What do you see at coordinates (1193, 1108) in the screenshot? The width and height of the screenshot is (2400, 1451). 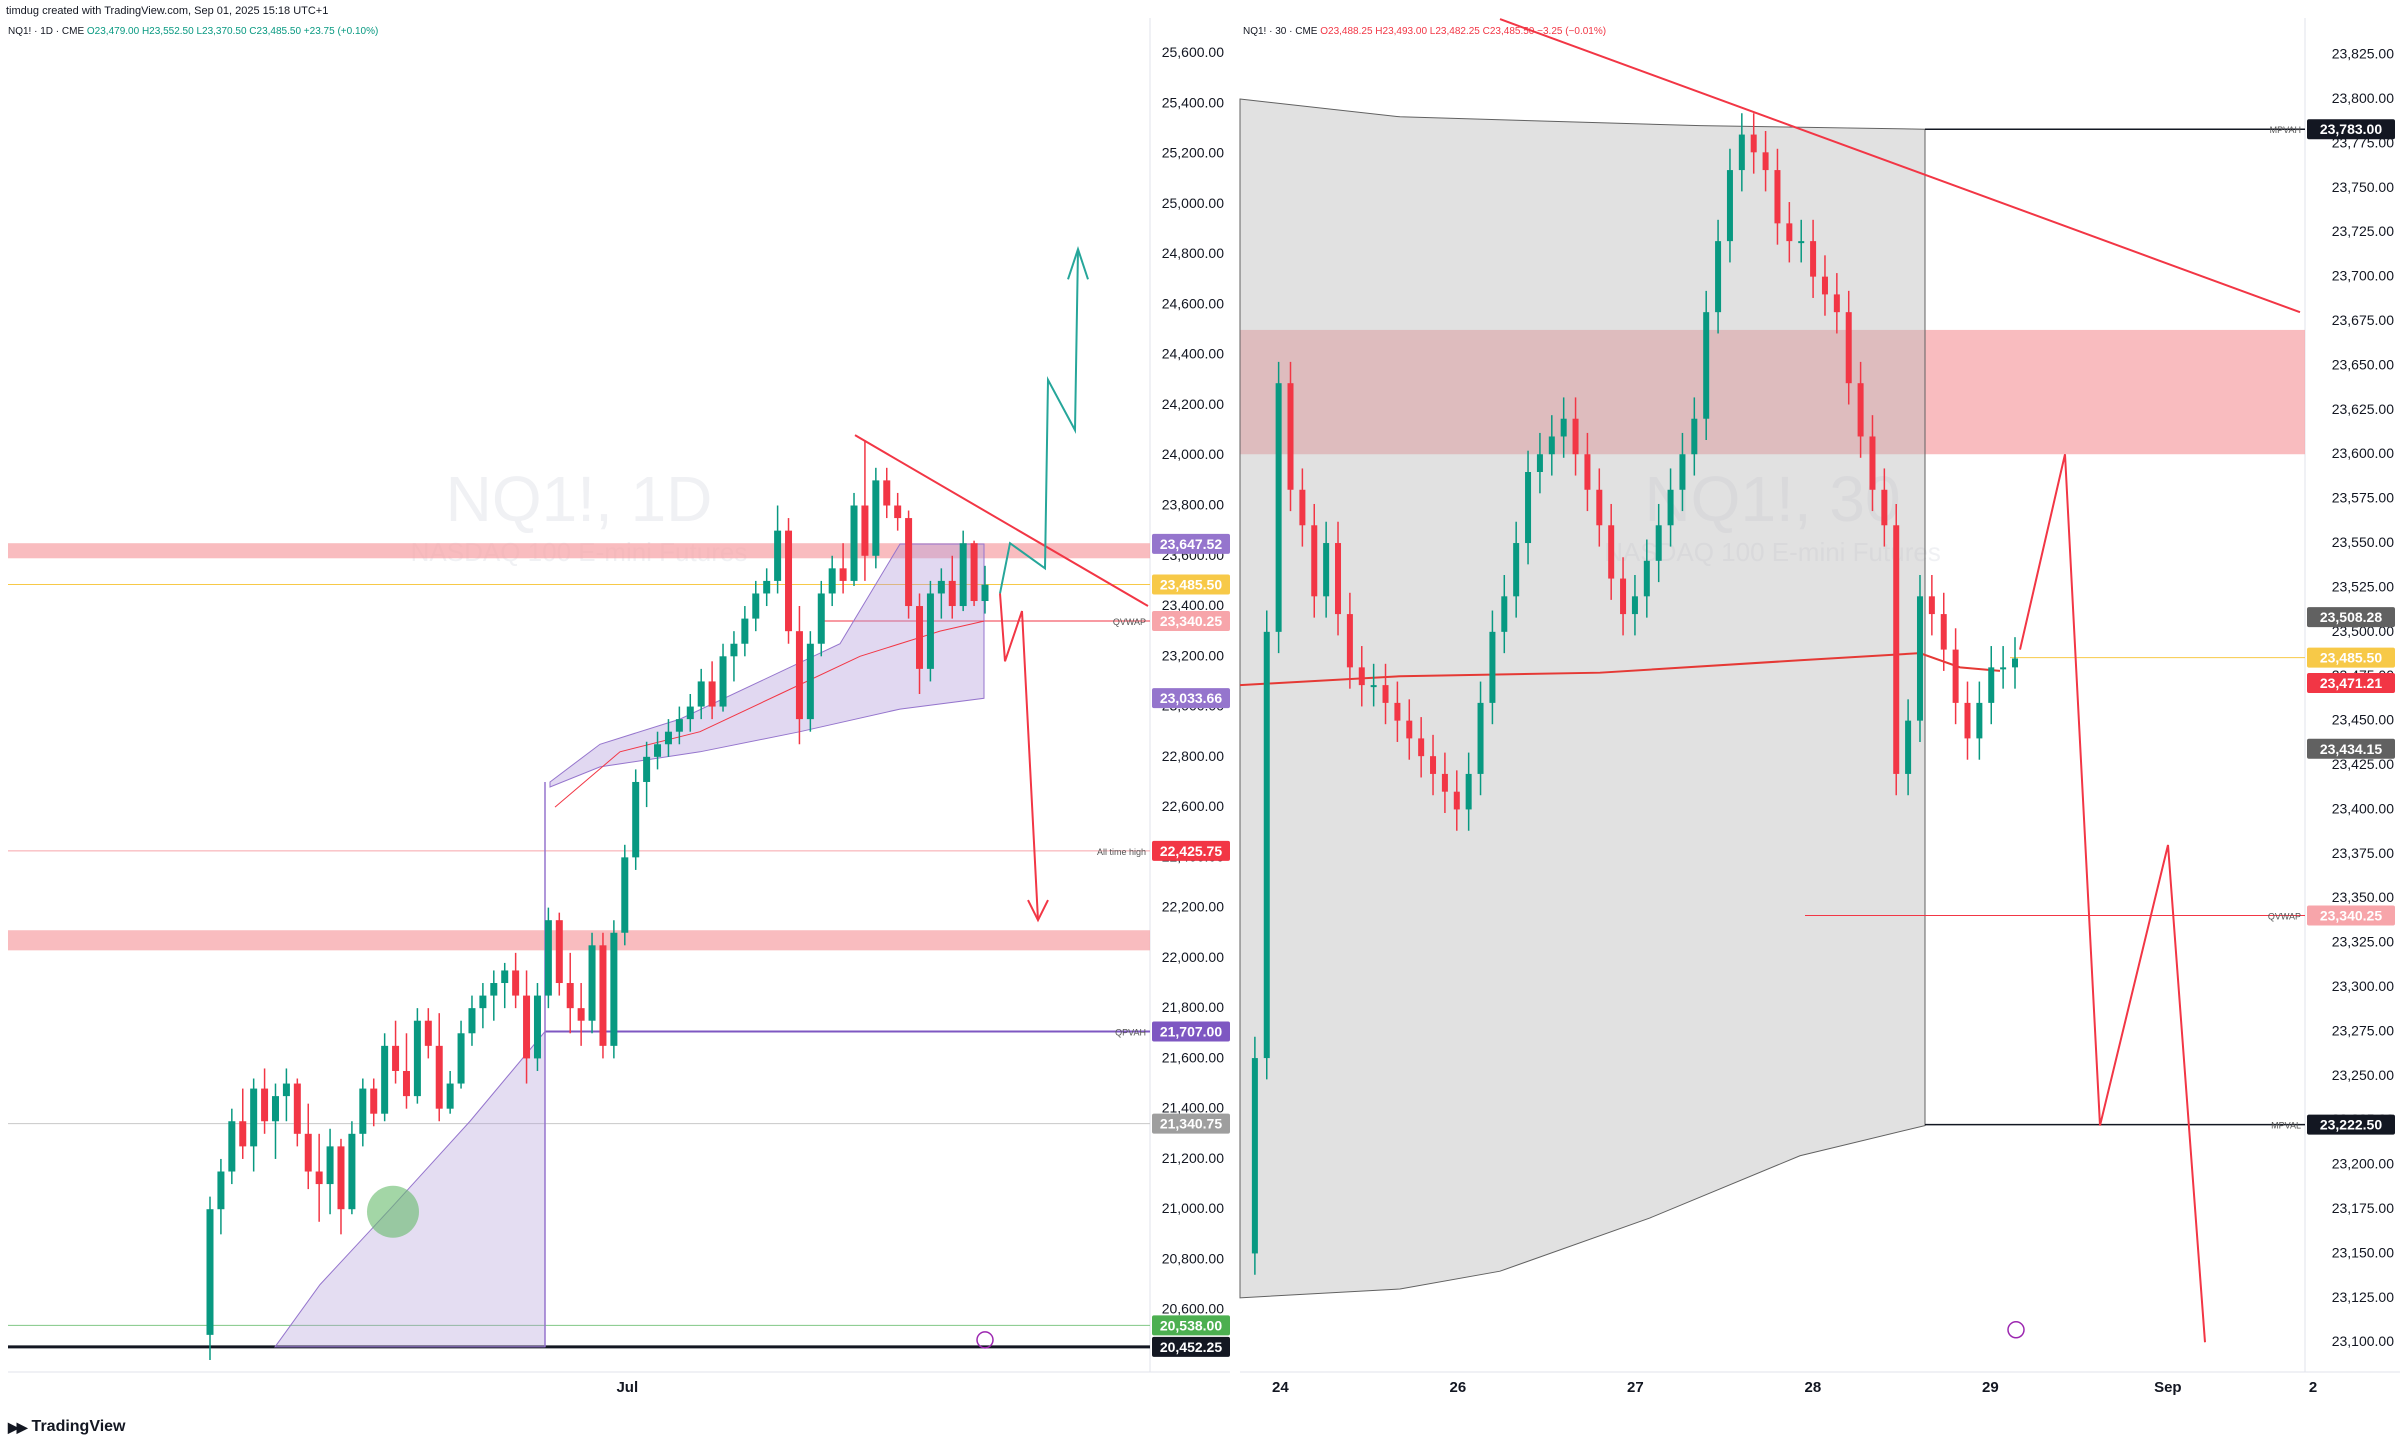 I see `y-tick-label: 21,400.00` at bounding box center [1193, 1108].